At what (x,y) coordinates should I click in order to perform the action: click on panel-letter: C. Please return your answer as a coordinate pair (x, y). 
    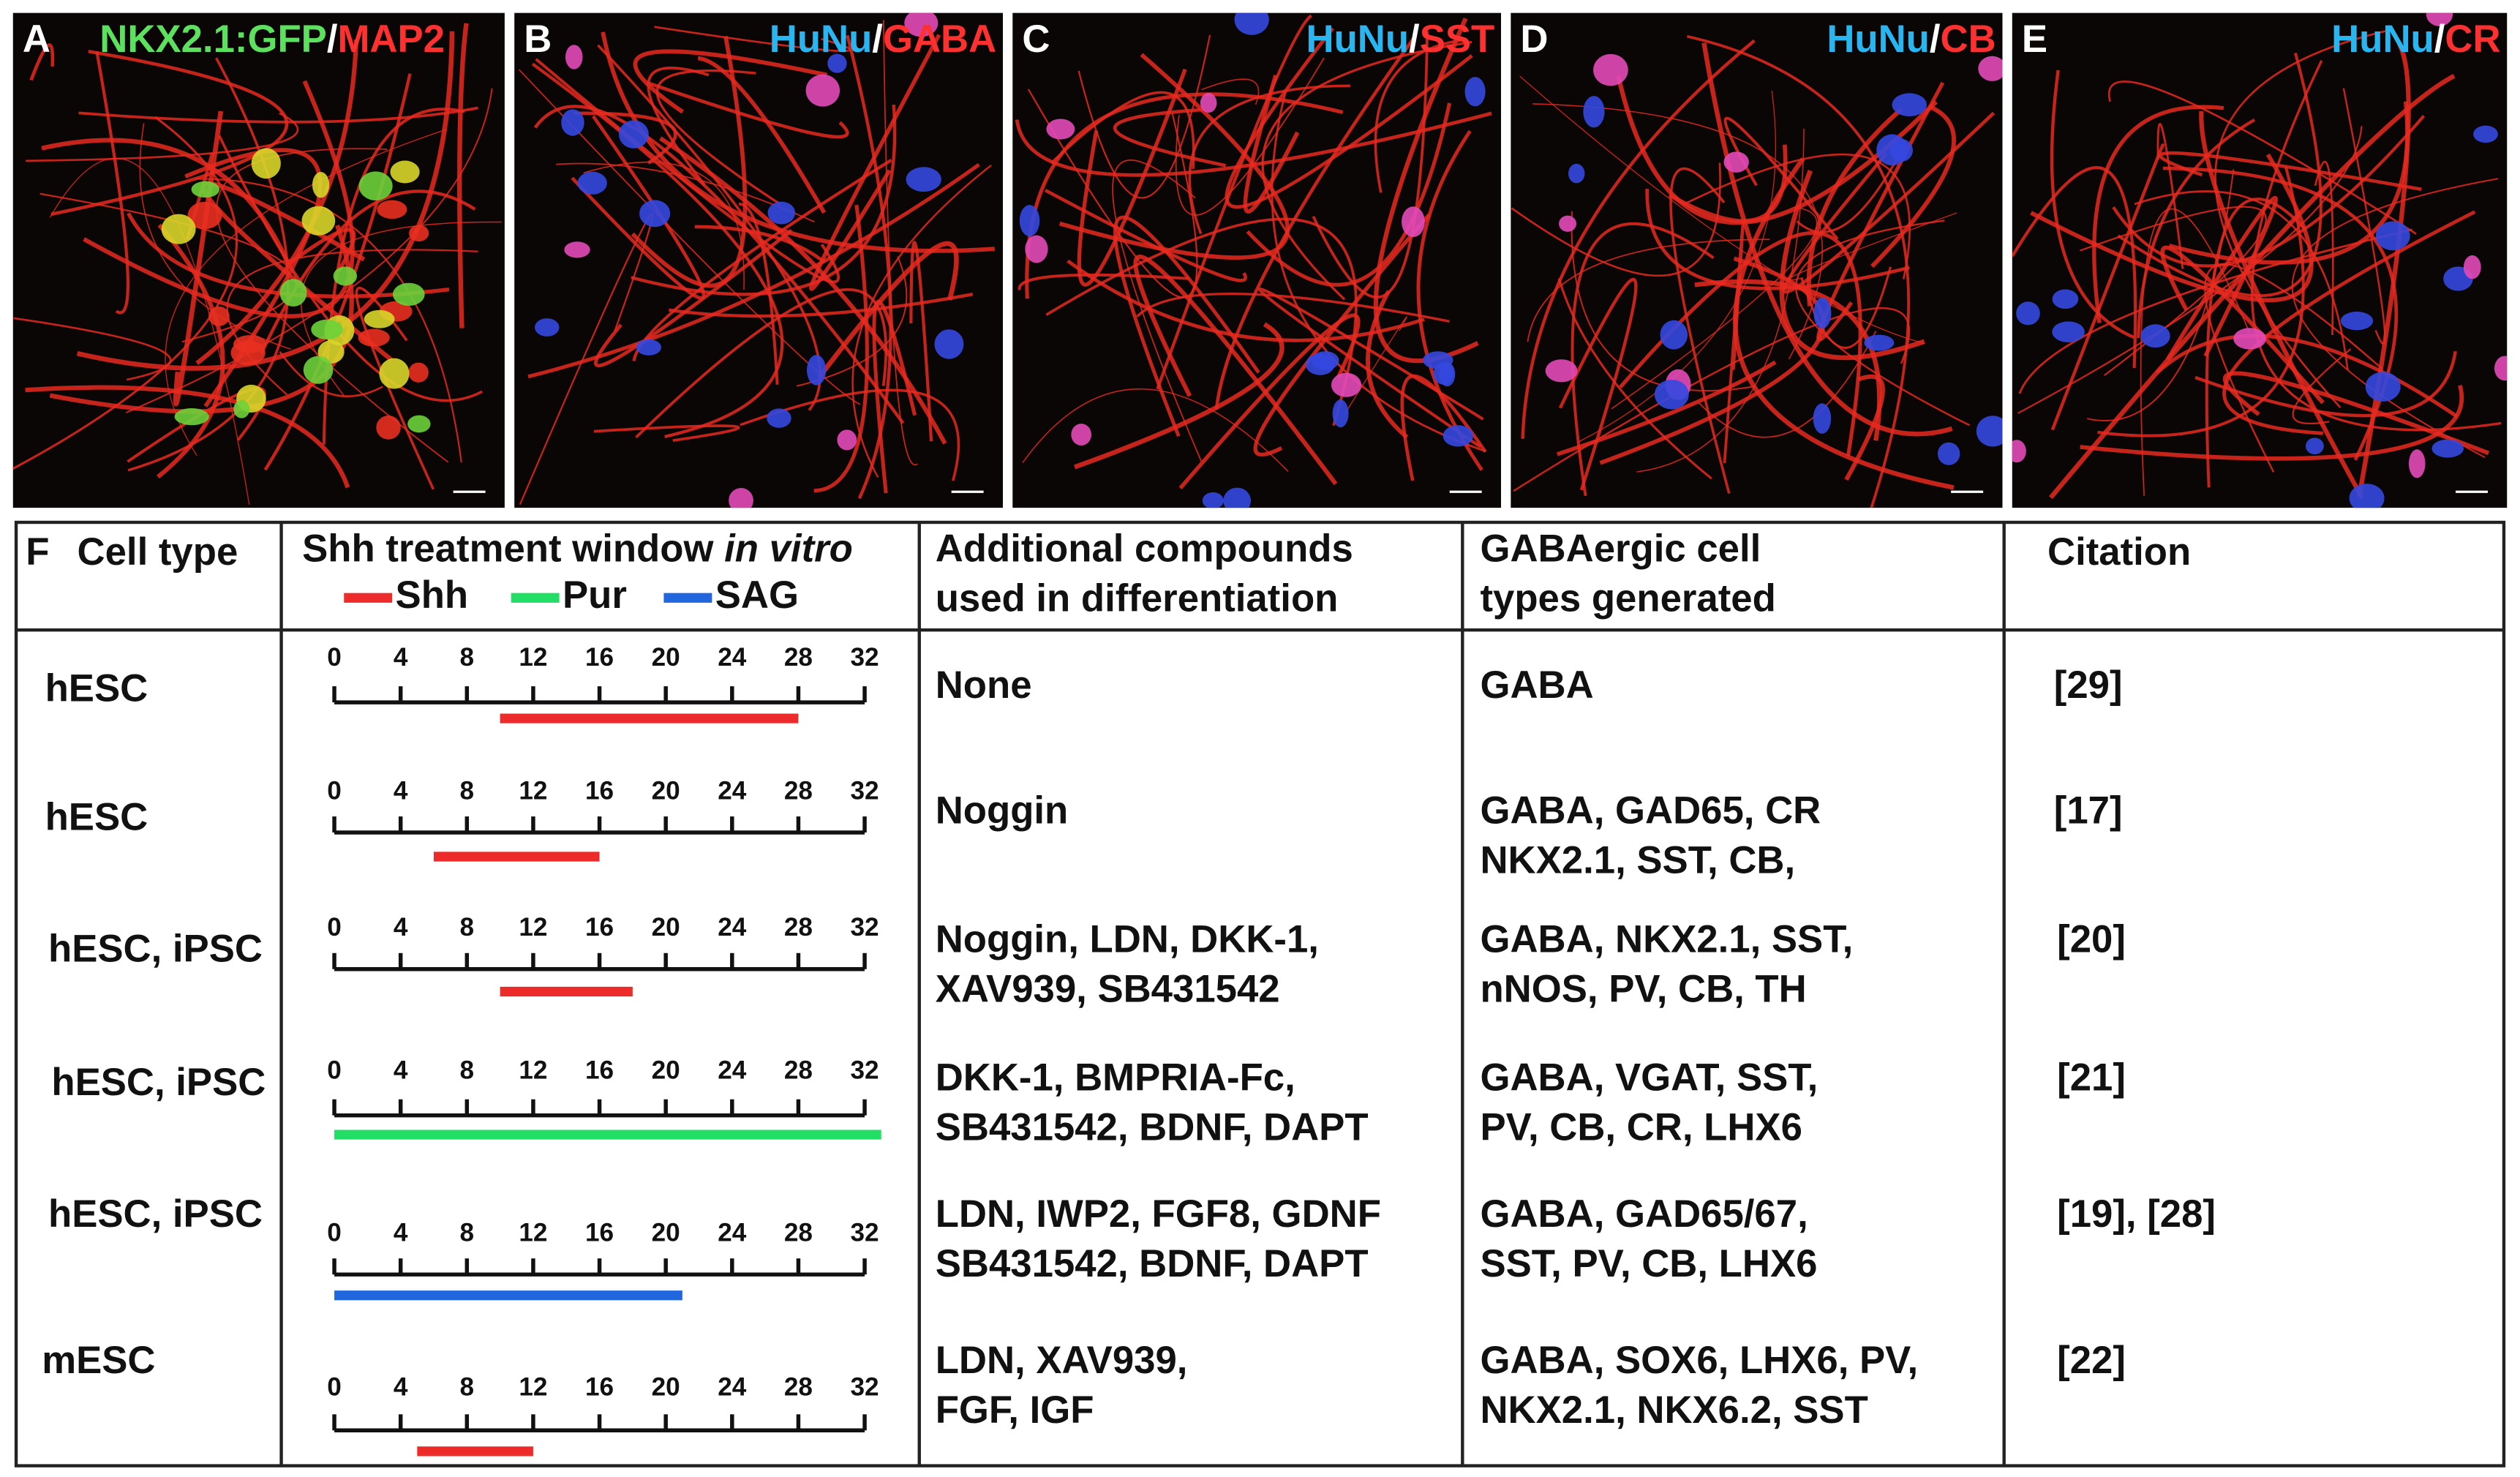
    Looking at the image, I should click on (1036, 39).